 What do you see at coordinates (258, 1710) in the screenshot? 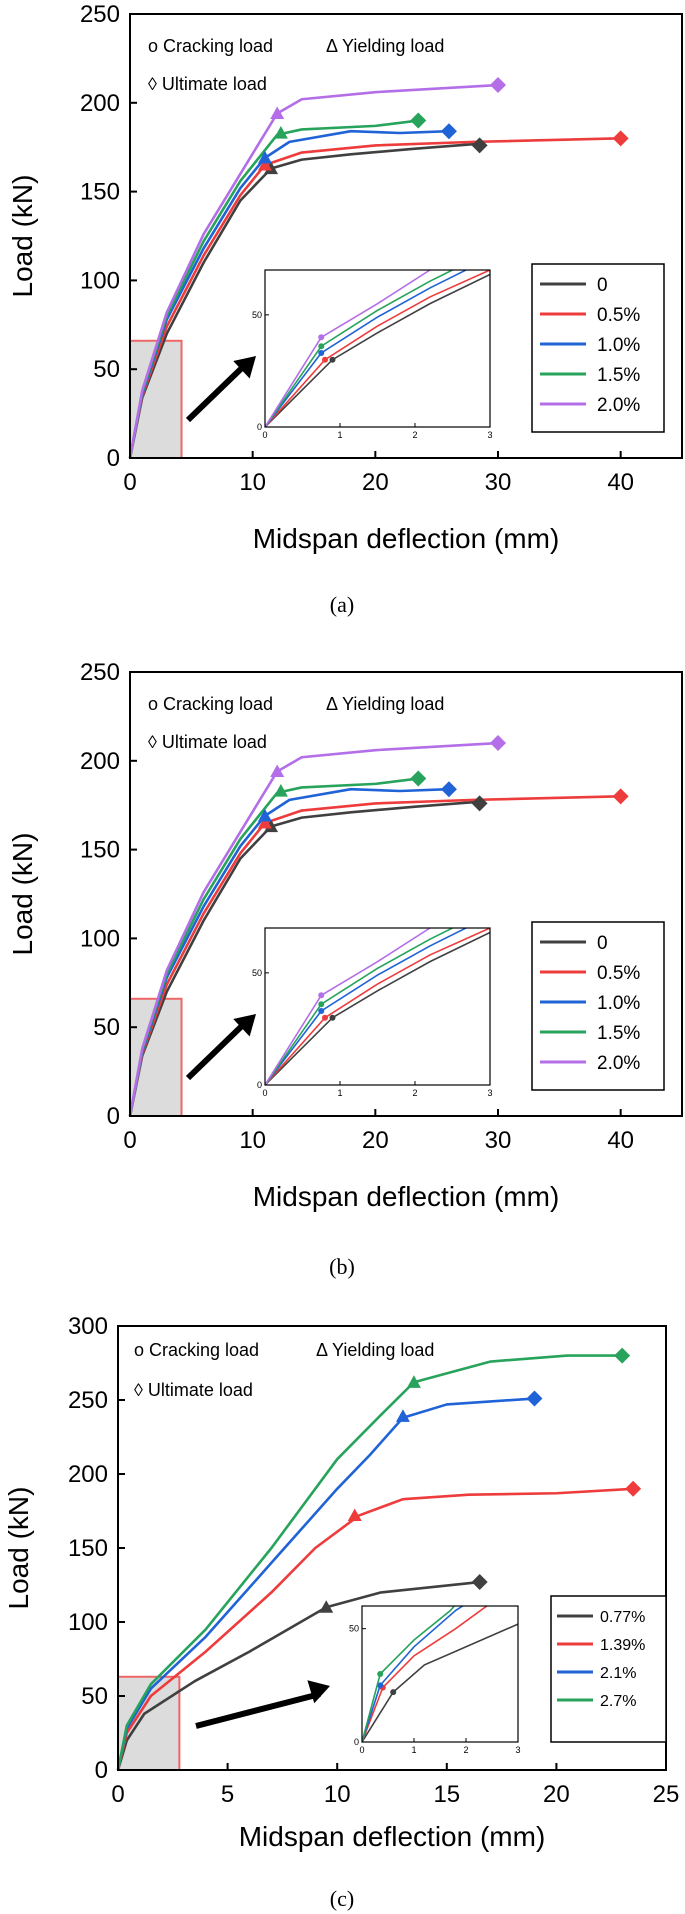
I see `zoom-arrow` at bounding box center [258, 1710].